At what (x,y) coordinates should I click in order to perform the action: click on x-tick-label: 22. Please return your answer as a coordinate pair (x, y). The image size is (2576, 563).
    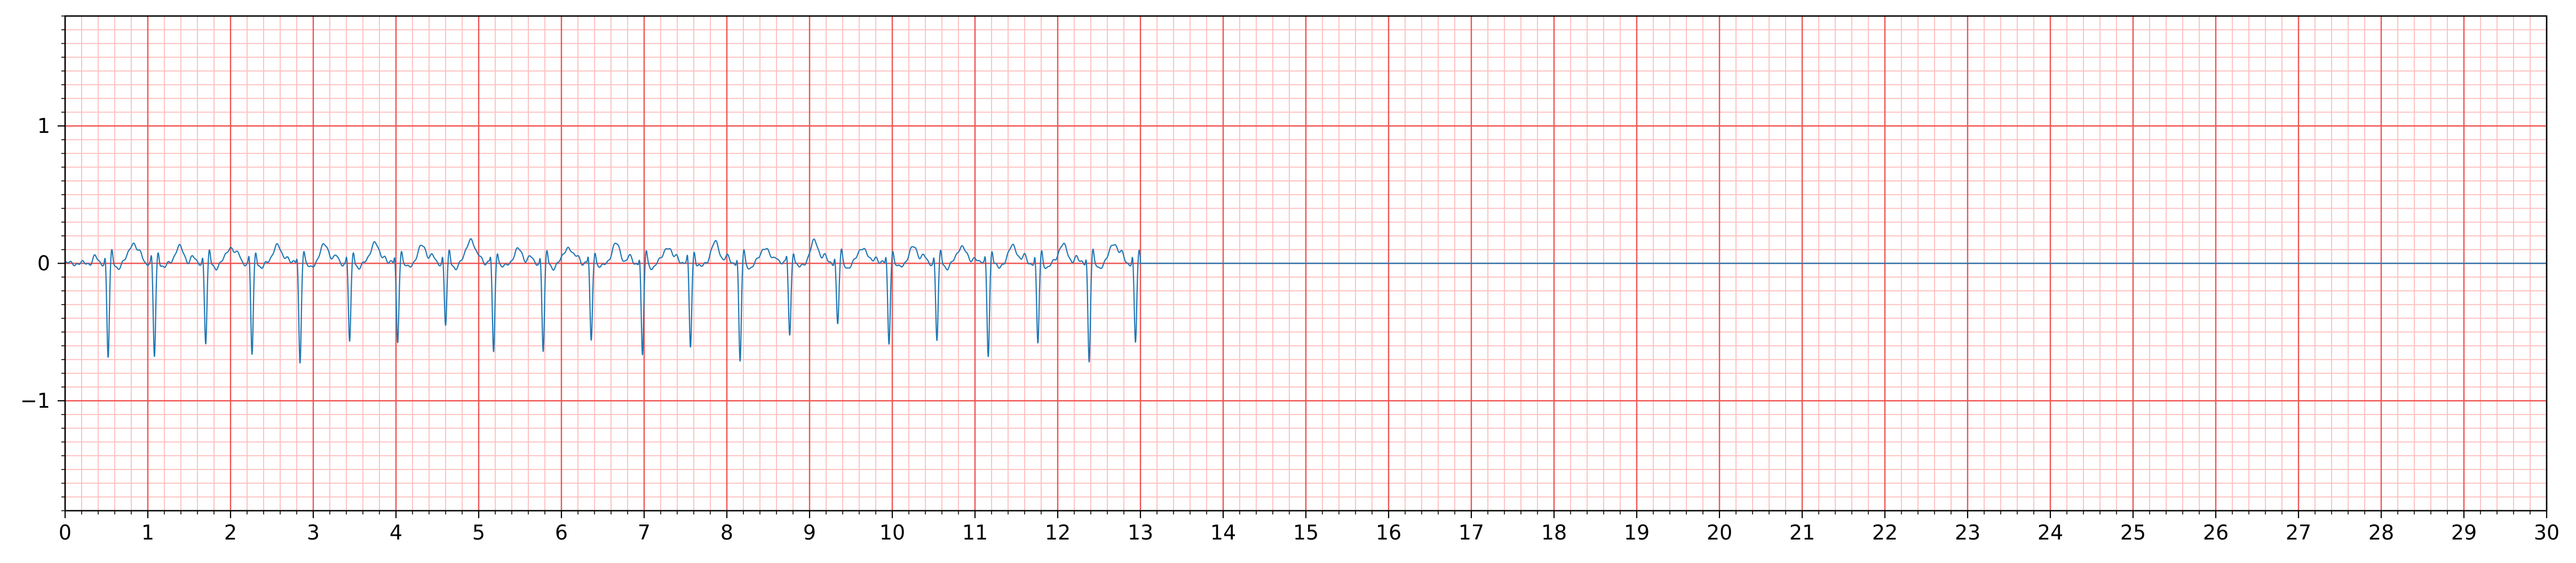
    Looking at the image, I should click on (1885, 532).